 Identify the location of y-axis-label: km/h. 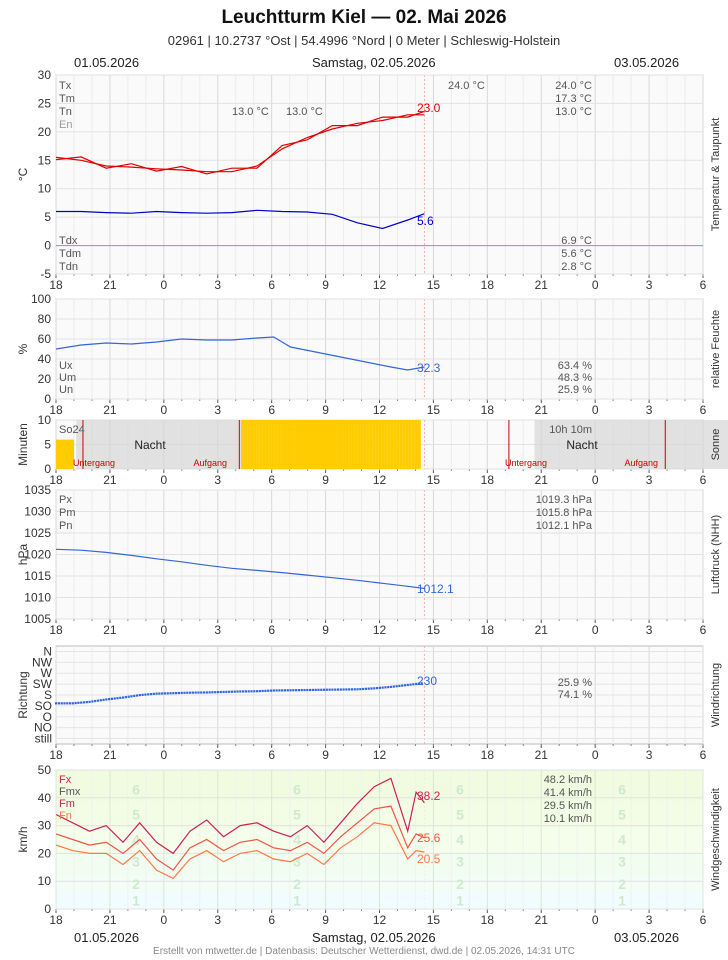
(23, 839).